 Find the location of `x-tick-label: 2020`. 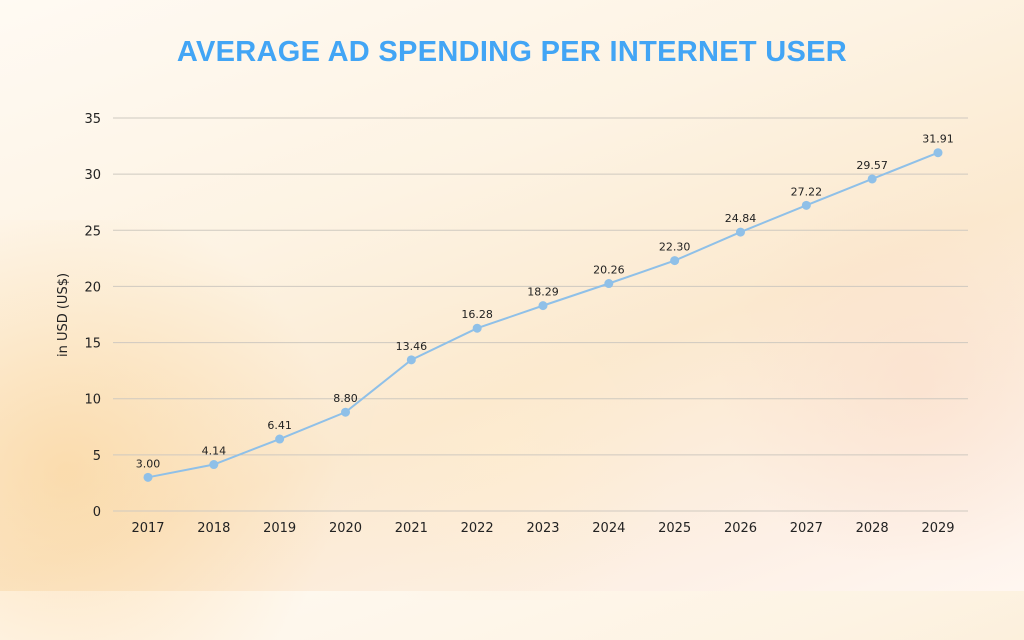

x-tick-label: 2020 is located at coordinates (345, 528).